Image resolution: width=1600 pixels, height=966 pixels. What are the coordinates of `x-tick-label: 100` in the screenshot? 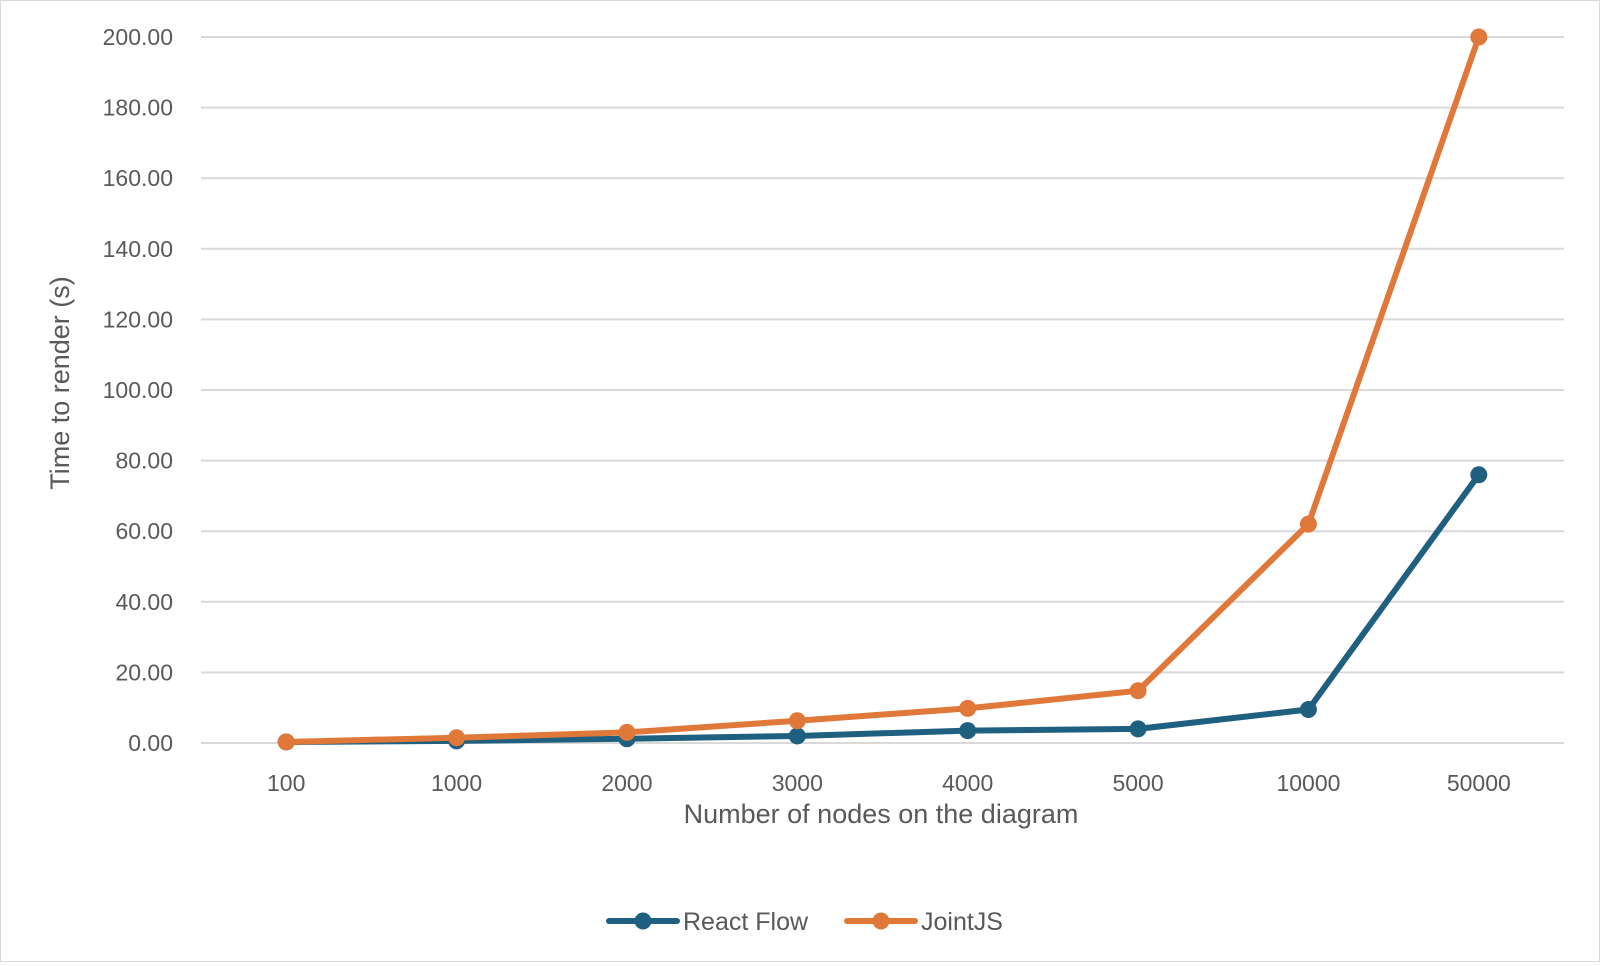 It's located at (286, 783).